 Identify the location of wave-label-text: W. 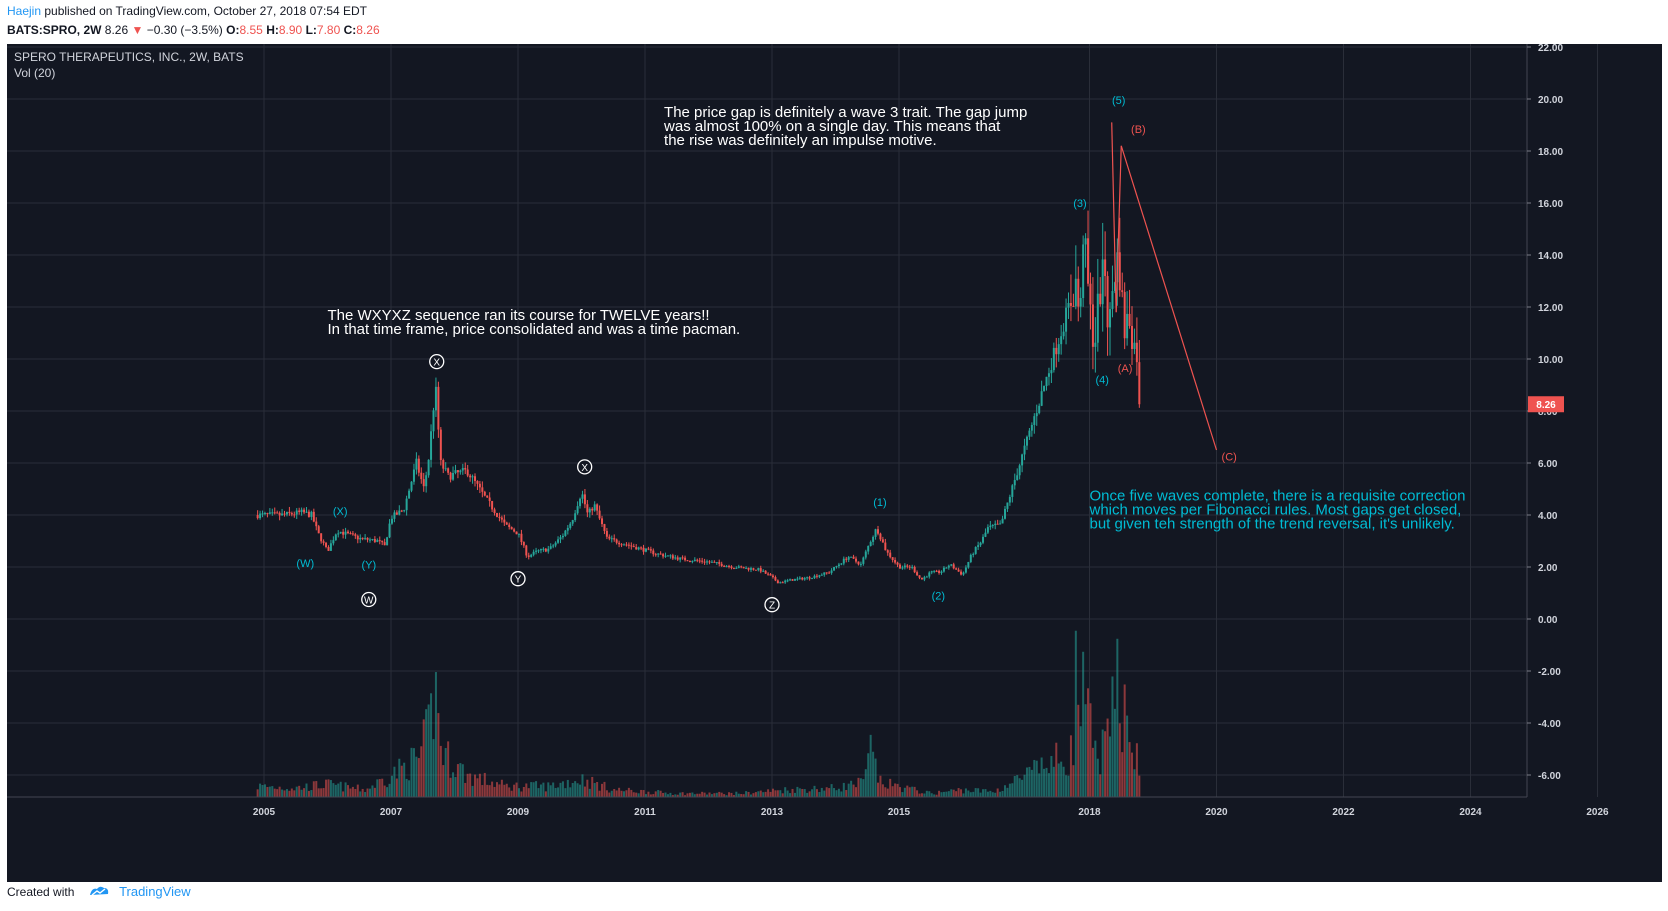
(369, 601).